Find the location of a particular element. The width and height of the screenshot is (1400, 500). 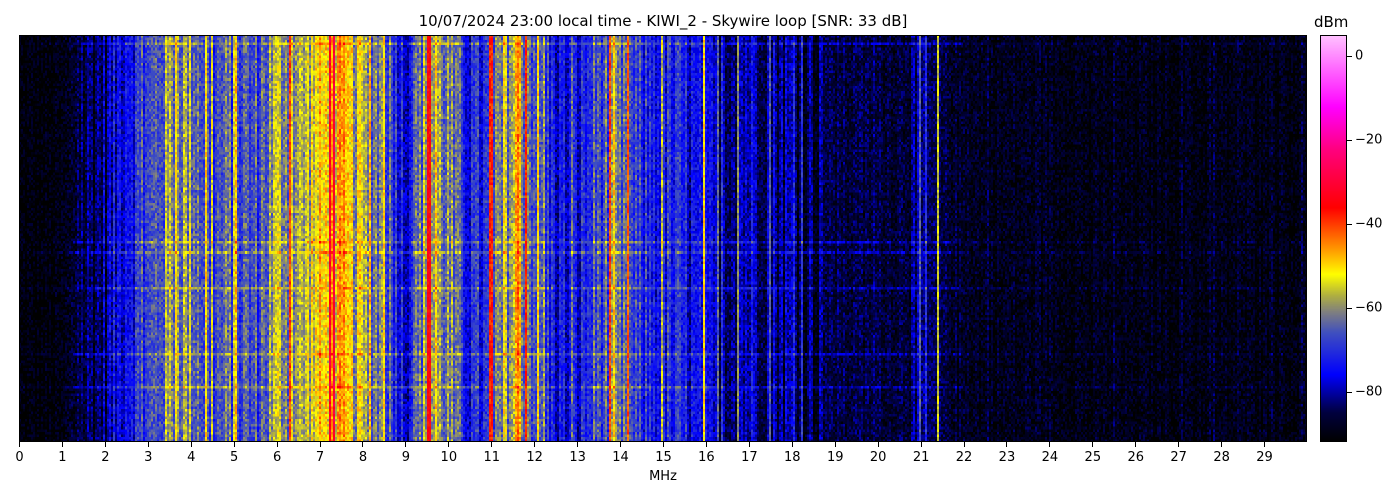

colorbar-tick-label: −20 is located at coordinates (1369, 140).